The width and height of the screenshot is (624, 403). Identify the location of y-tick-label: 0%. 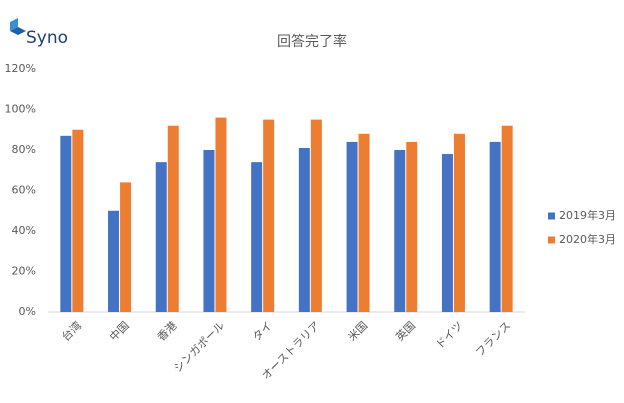
(27, 311).